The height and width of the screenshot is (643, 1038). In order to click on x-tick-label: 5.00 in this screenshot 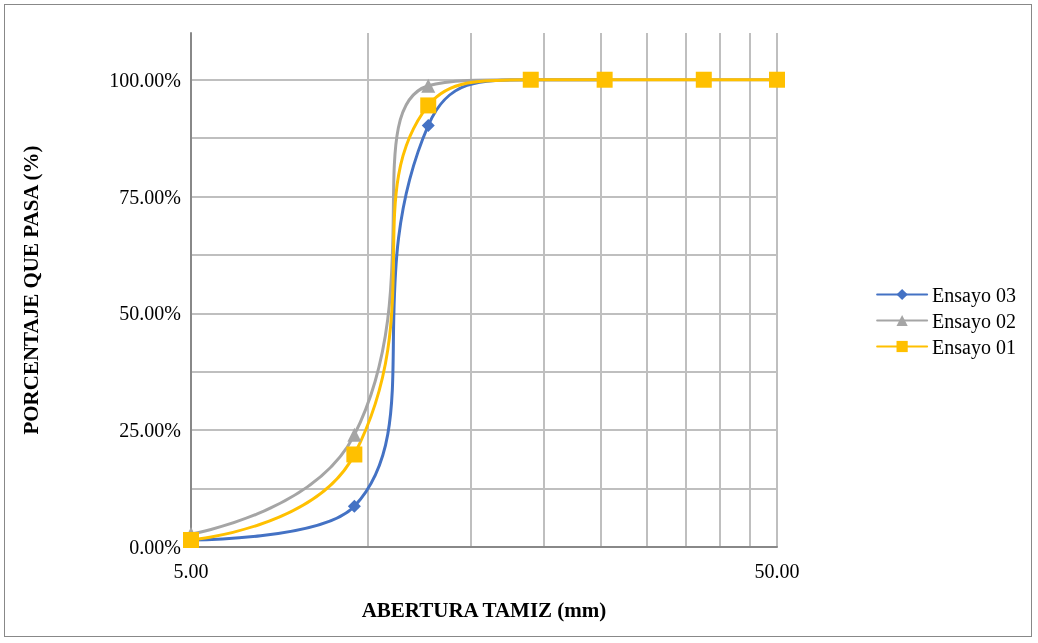, I will do `click(191, 571)`.